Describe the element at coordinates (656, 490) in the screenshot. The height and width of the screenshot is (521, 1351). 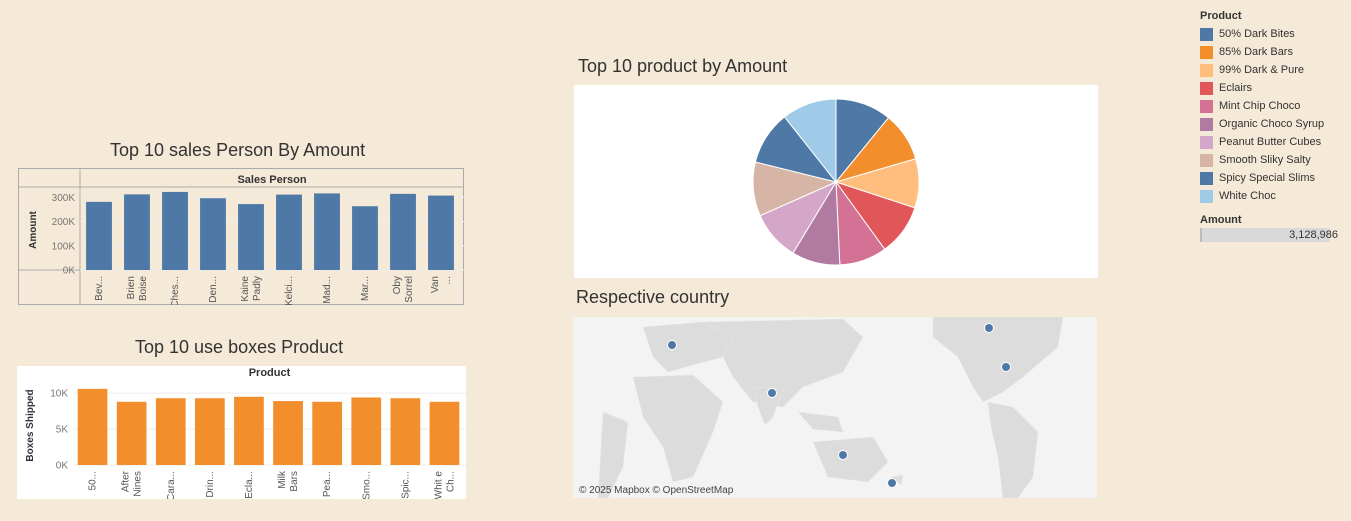
I see `map-attribution: © 2025 Mapbox © OpenStreetMap` at that location.